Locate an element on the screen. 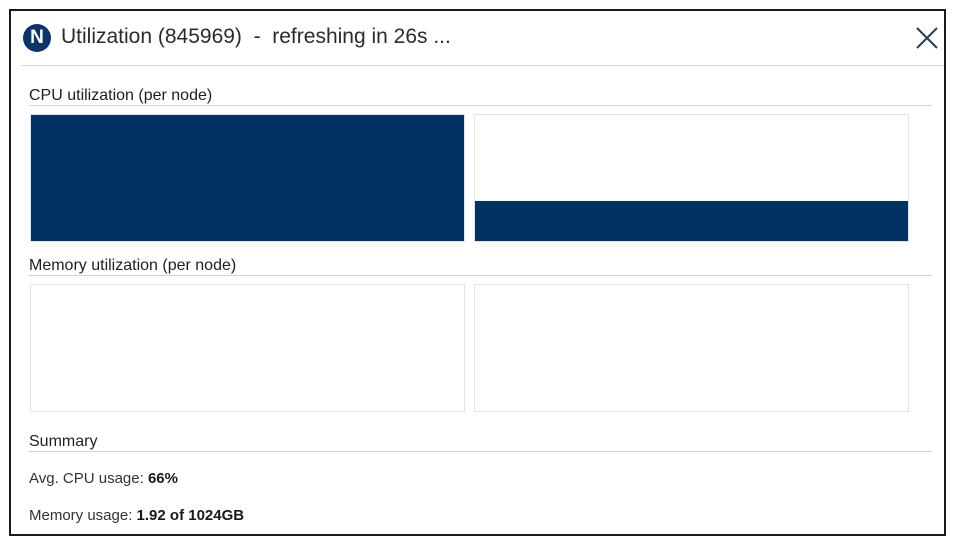 Image resolution: width=966 pixels, height=552 pixels. close-button is located at coordinates (927, 38).